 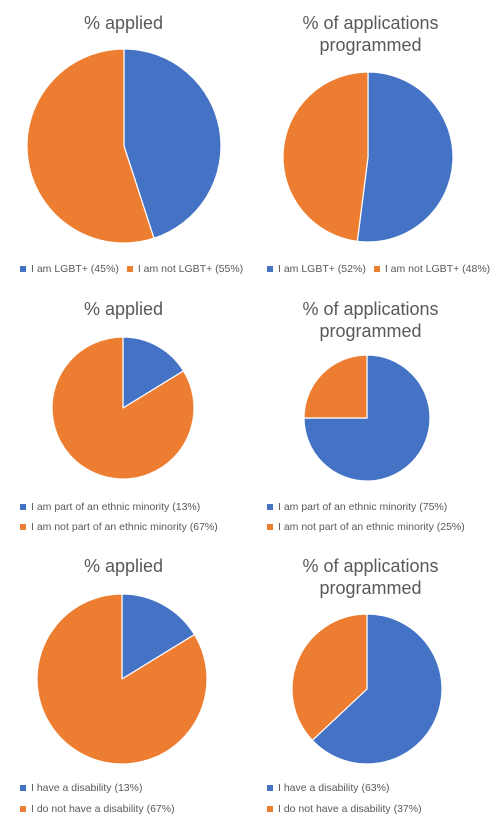 I want to click on legend-label: I do not have a disability (37%), so click(x=350, y=809).